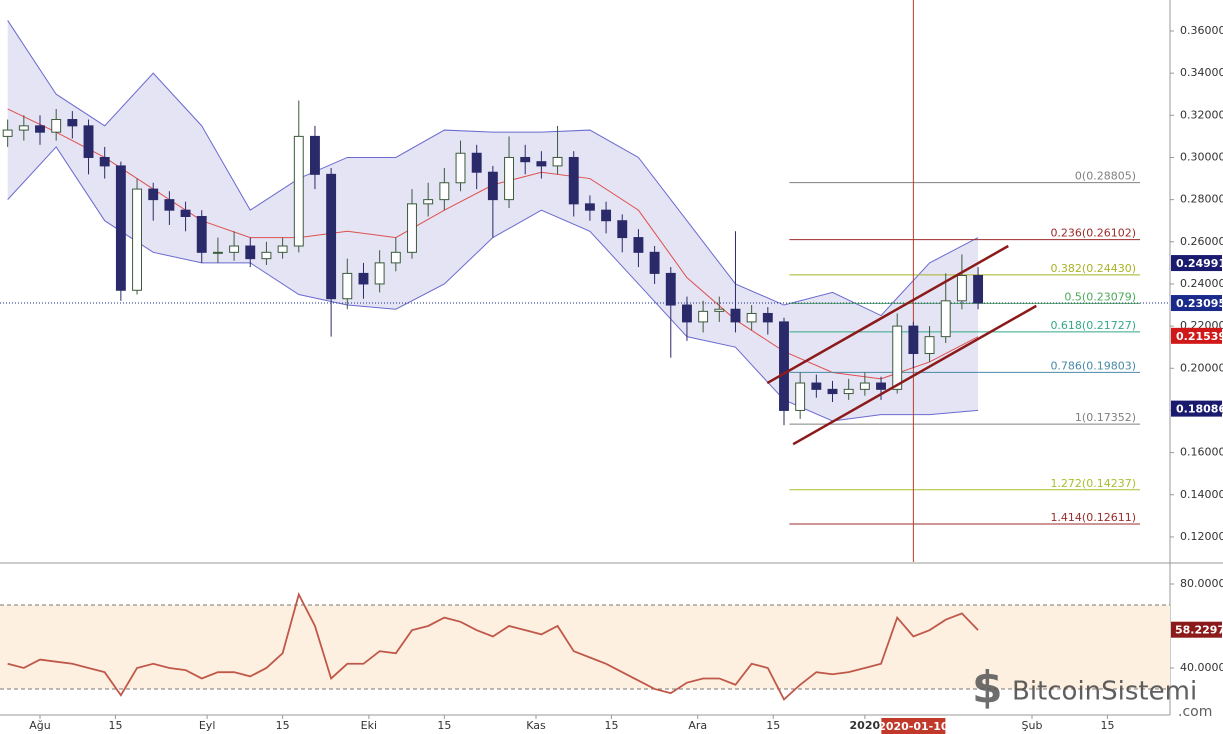 This screenshot has width=1223, height=734. Describe the element at coordinates (1201, 199) in the screenshot. I see `y-tick-label: 0.28000` at that location.